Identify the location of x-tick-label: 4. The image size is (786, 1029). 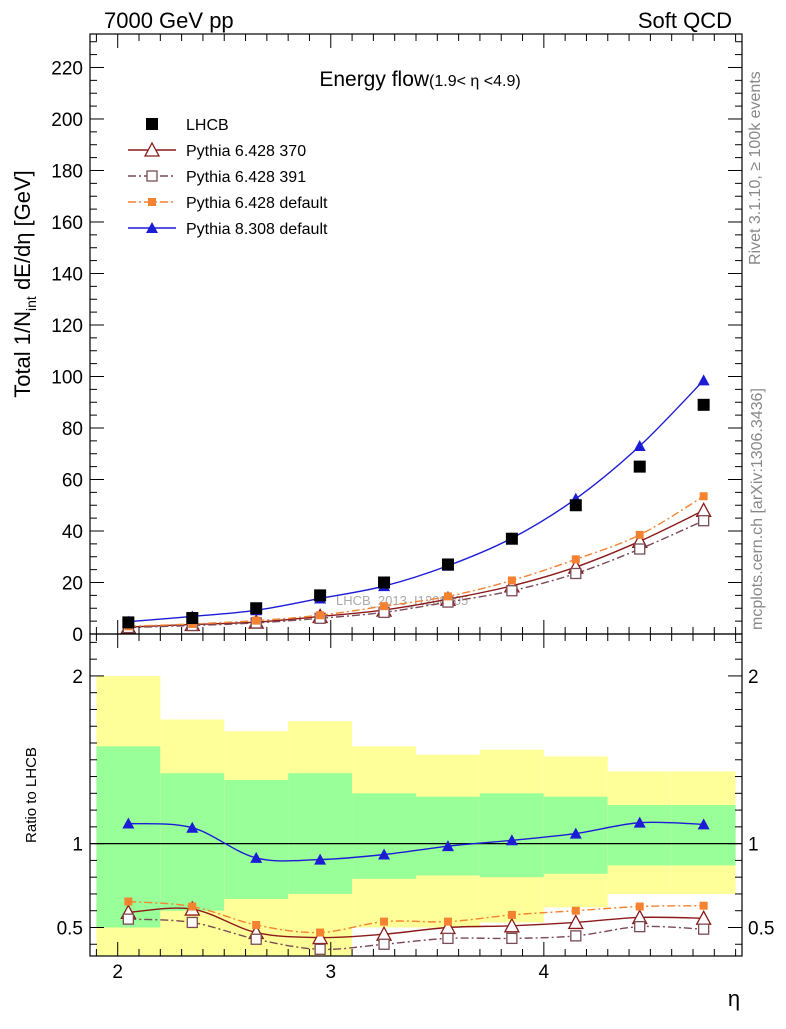
(544, 972).